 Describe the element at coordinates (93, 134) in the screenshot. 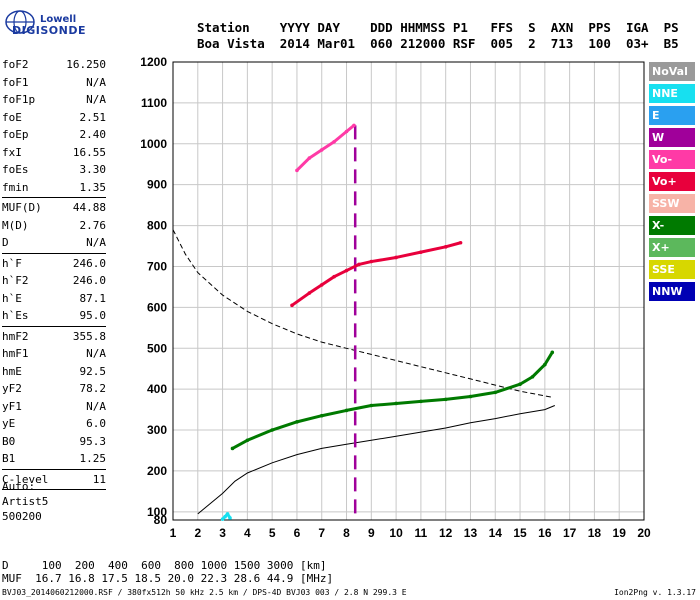

I see `param-value: 2.40` at that location.